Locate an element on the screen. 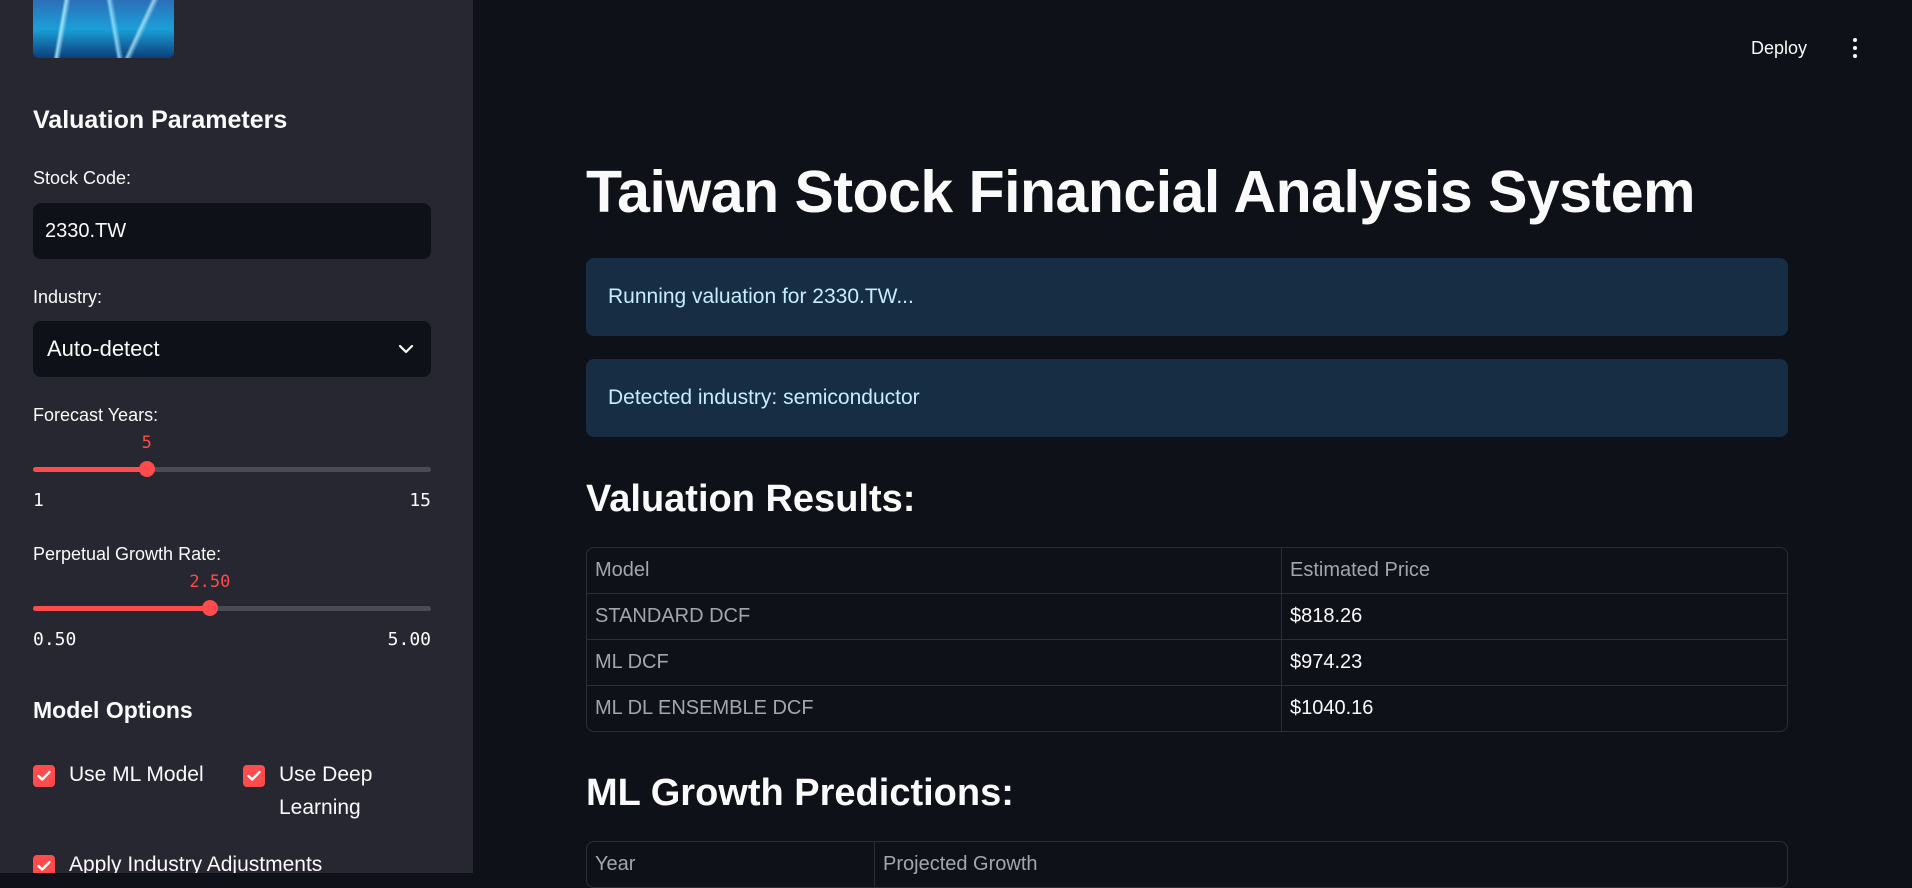  table-row: ML DL ENSEMBLE DCF $1040.16 is located at coordinates (1187, 708).